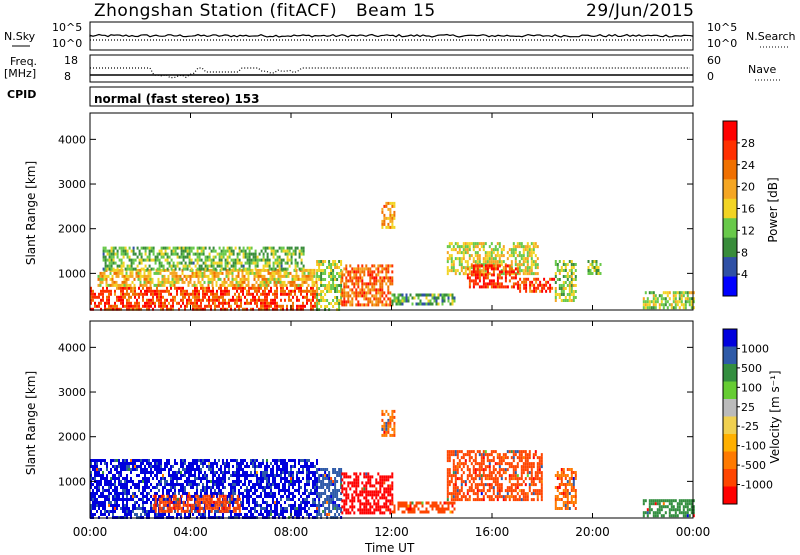 Image resolution: width=800 pixels, height=555 pixels. What do you see at coordinates (714, 60) in the screenshot?
I see `nave-top-tick: 60` at bounding box center [714, 60].